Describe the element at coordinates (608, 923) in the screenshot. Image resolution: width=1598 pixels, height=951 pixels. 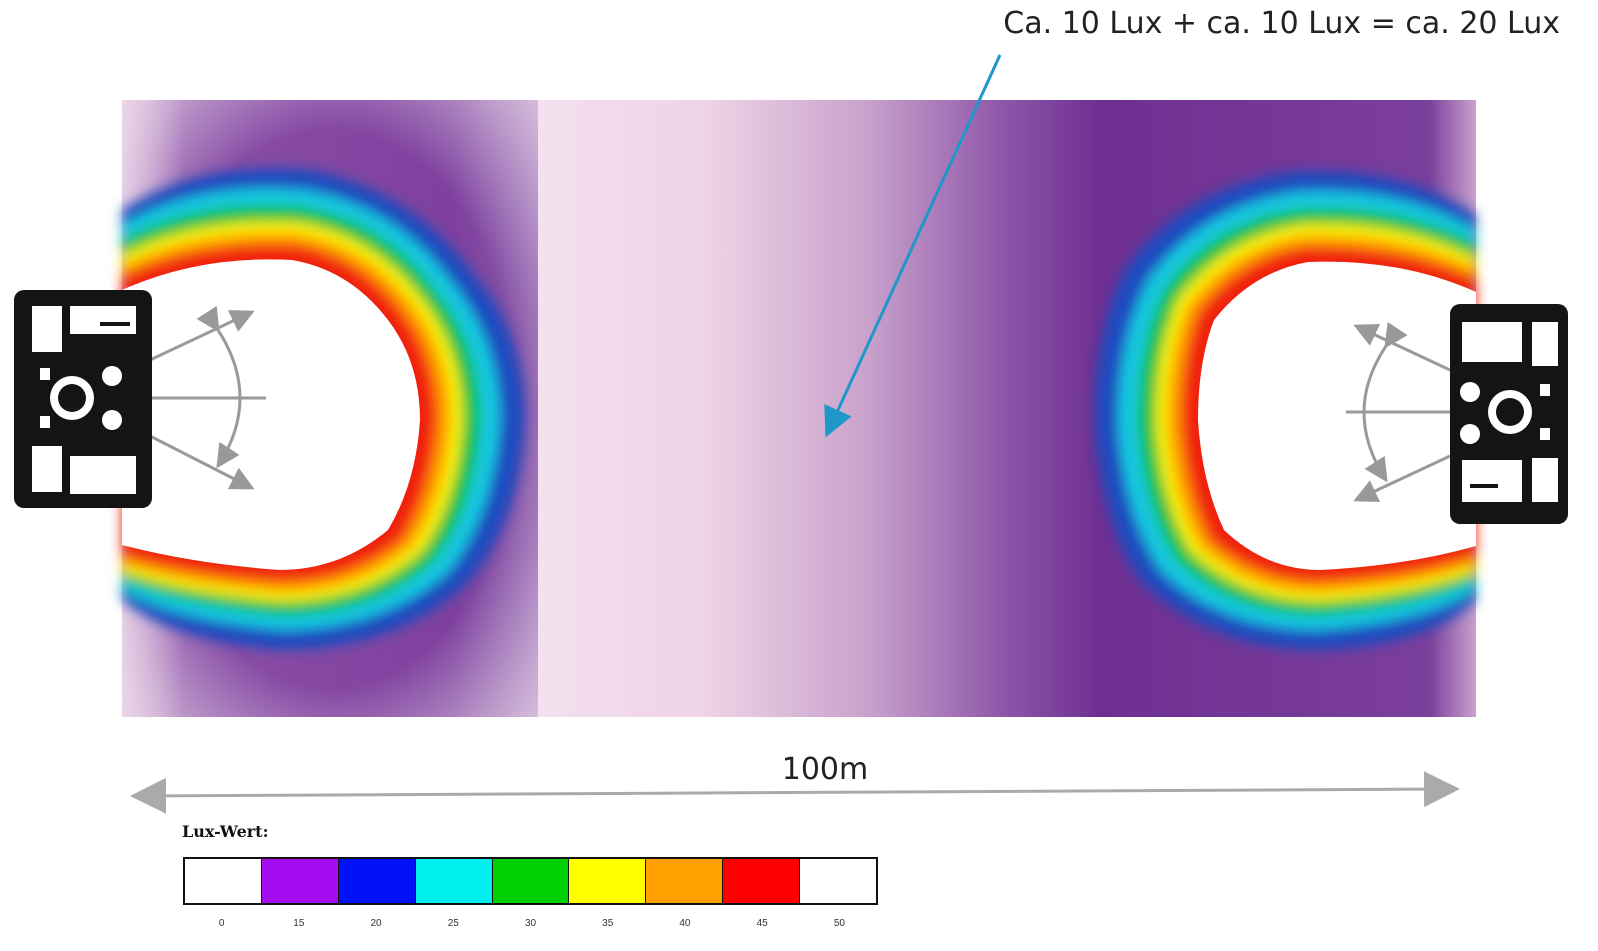
I see `legend-tick-label: 35` at that location.